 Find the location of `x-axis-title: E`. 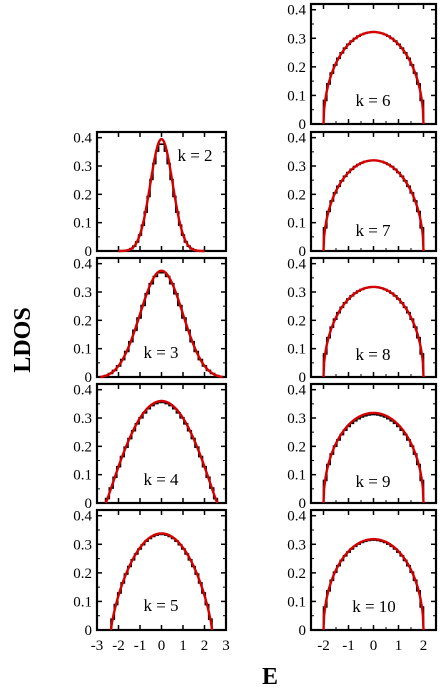

x-axis-title: E is located at coordinates (270, 677).